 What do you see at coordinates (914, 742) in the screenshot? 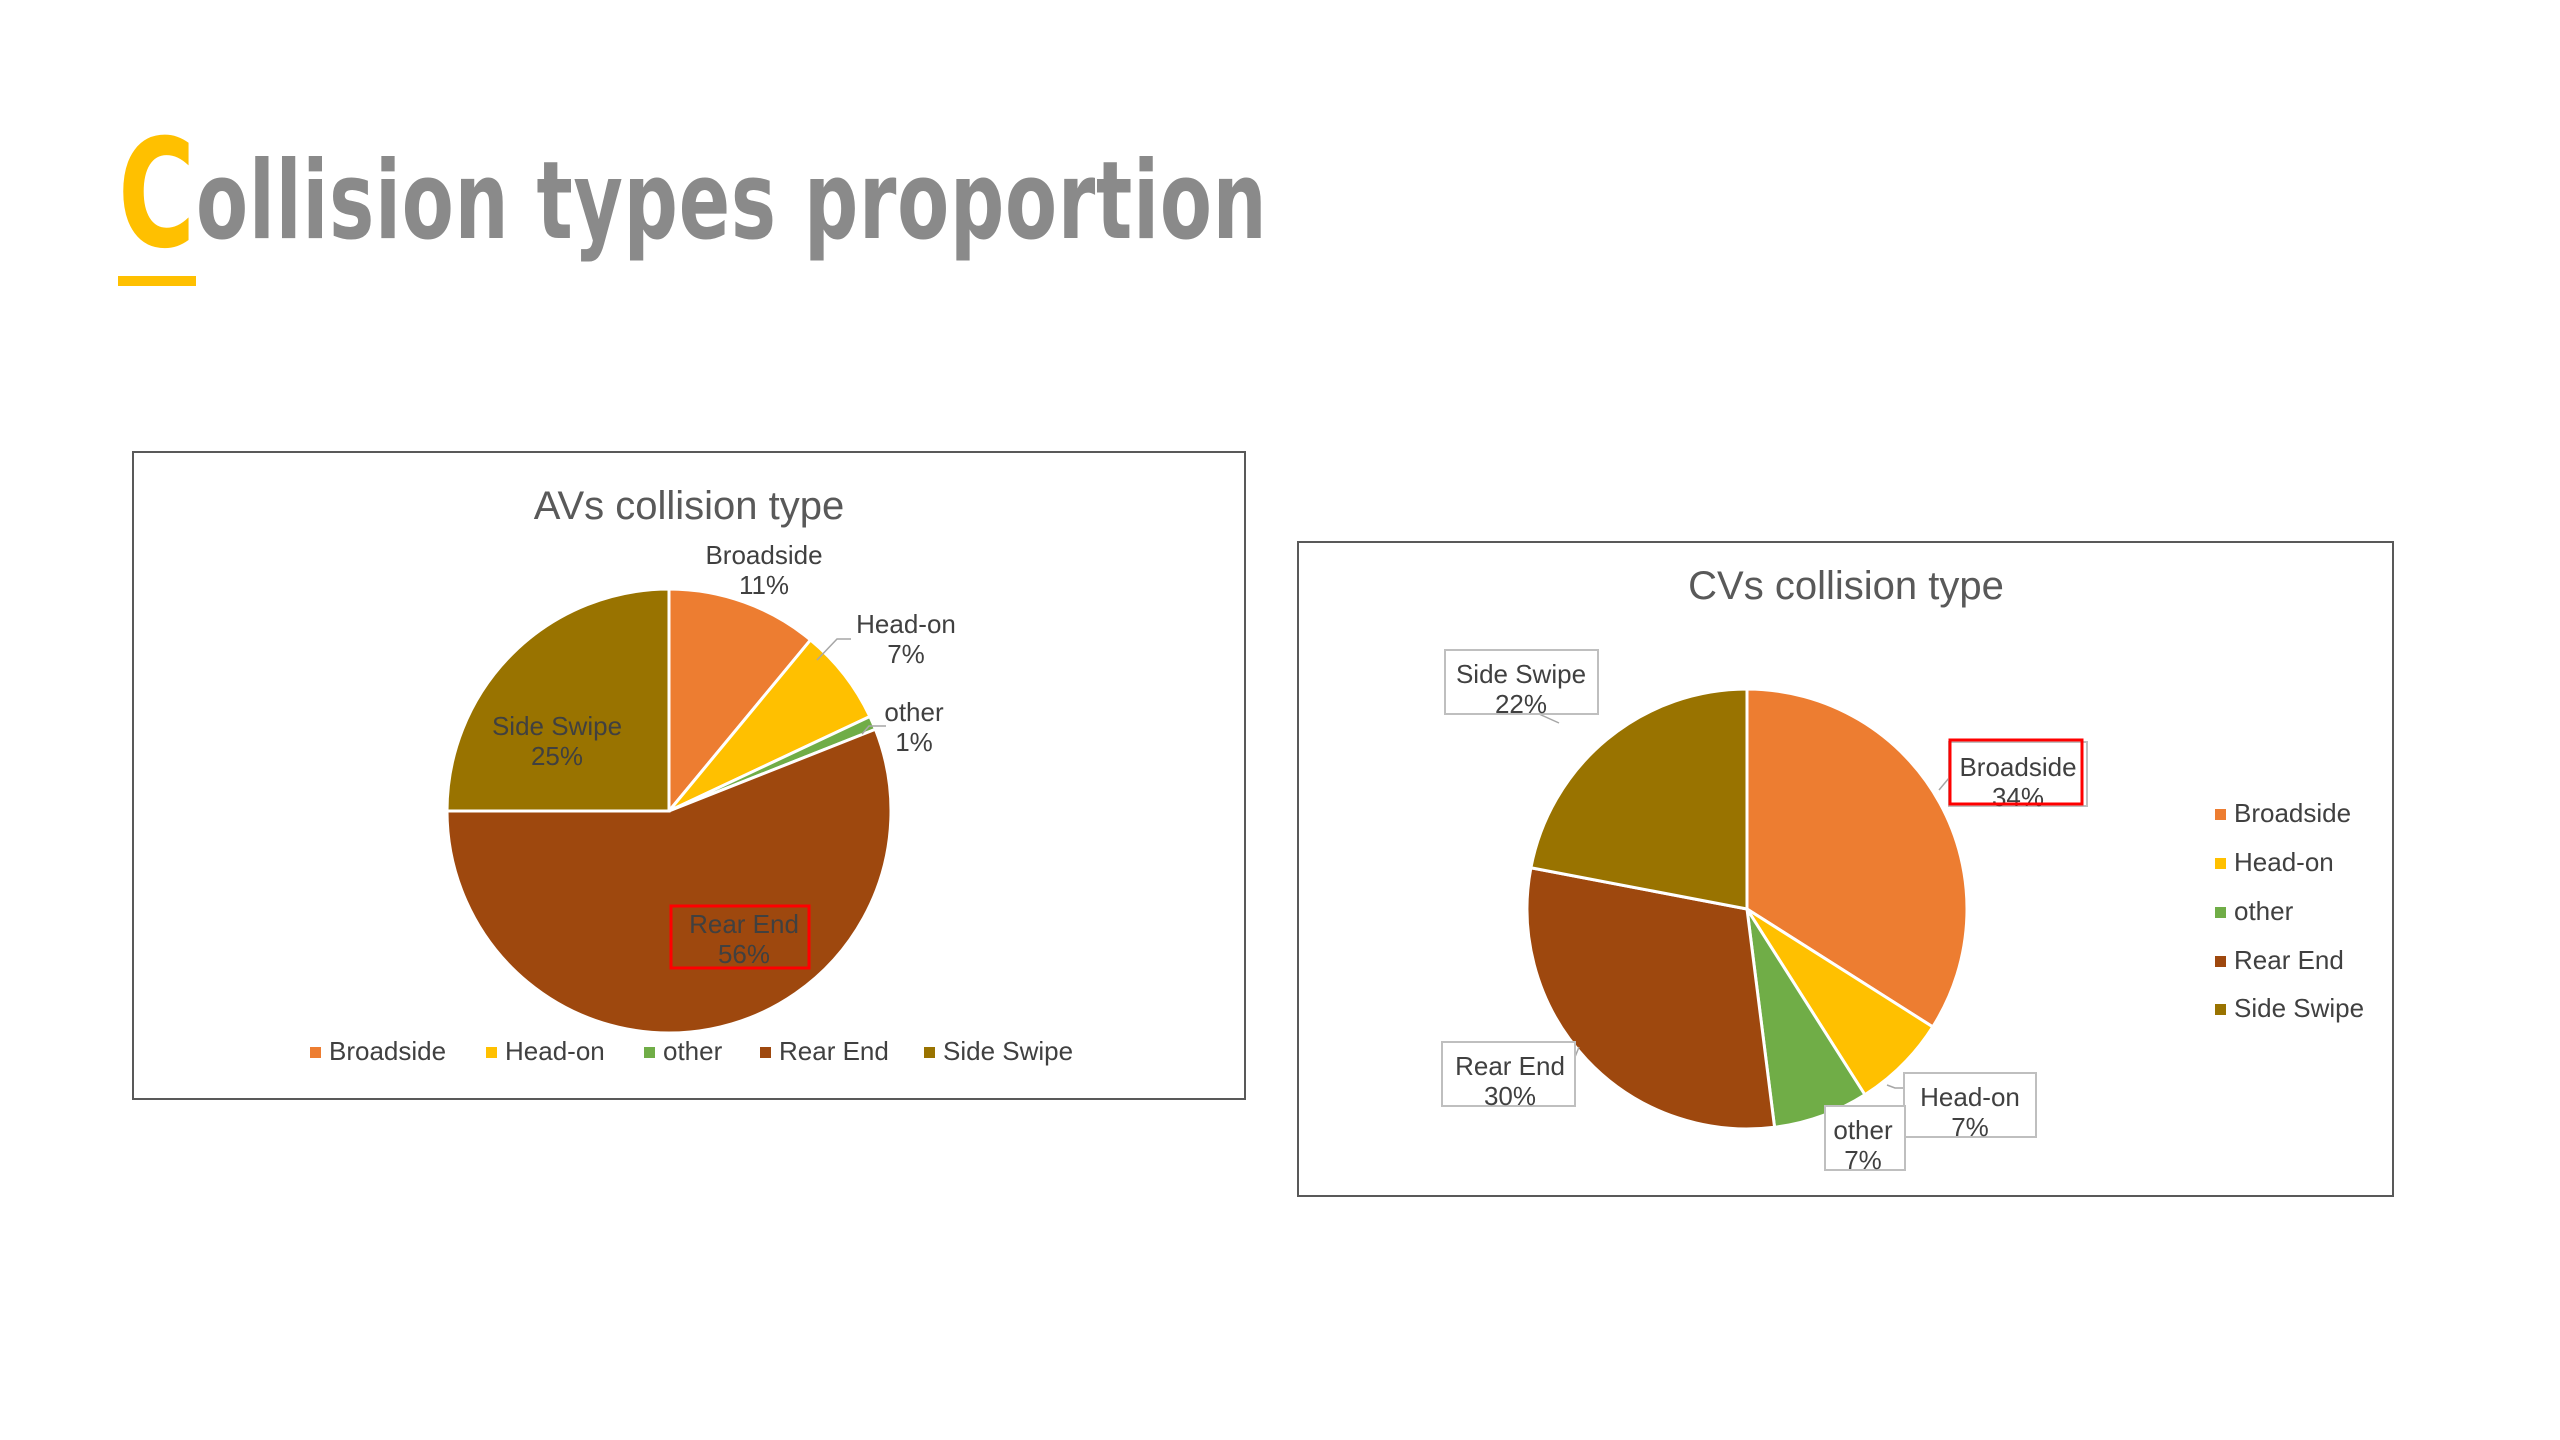
I see `data-label-value: 1%` at bounding box center [914, 742].